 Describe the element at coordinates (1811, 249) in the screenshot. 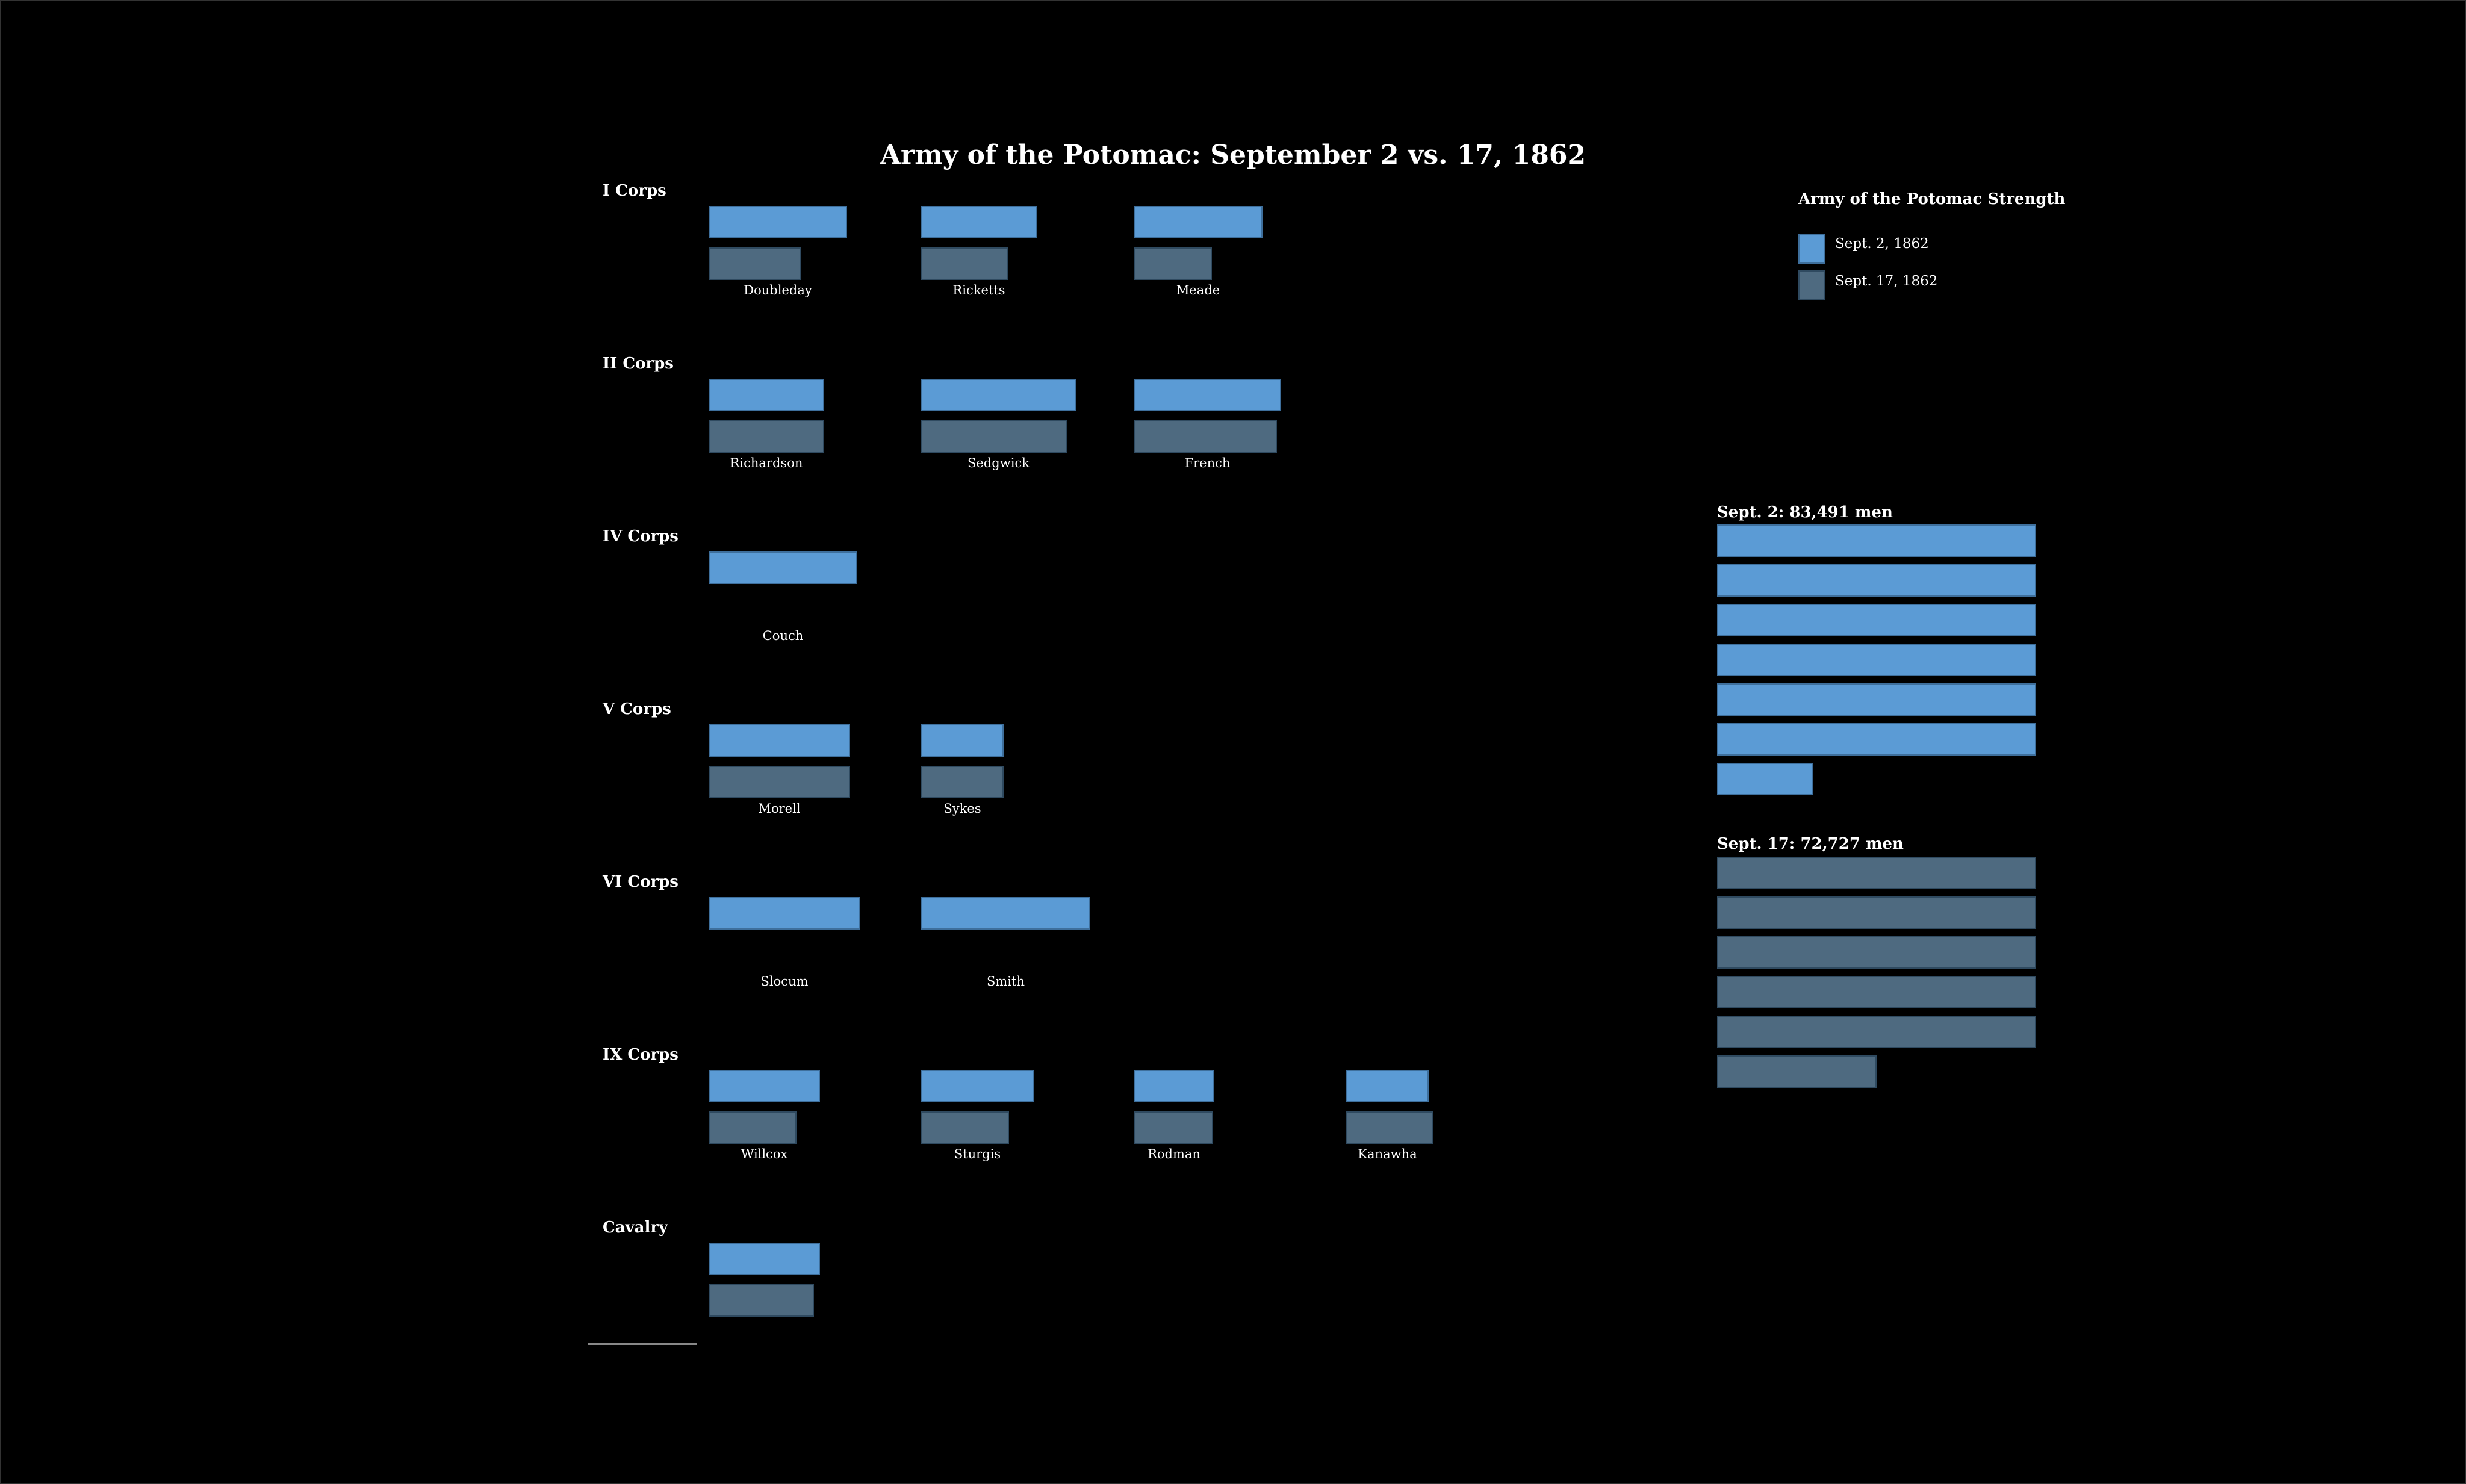

I see `legend-swatch-sept2` at that location.